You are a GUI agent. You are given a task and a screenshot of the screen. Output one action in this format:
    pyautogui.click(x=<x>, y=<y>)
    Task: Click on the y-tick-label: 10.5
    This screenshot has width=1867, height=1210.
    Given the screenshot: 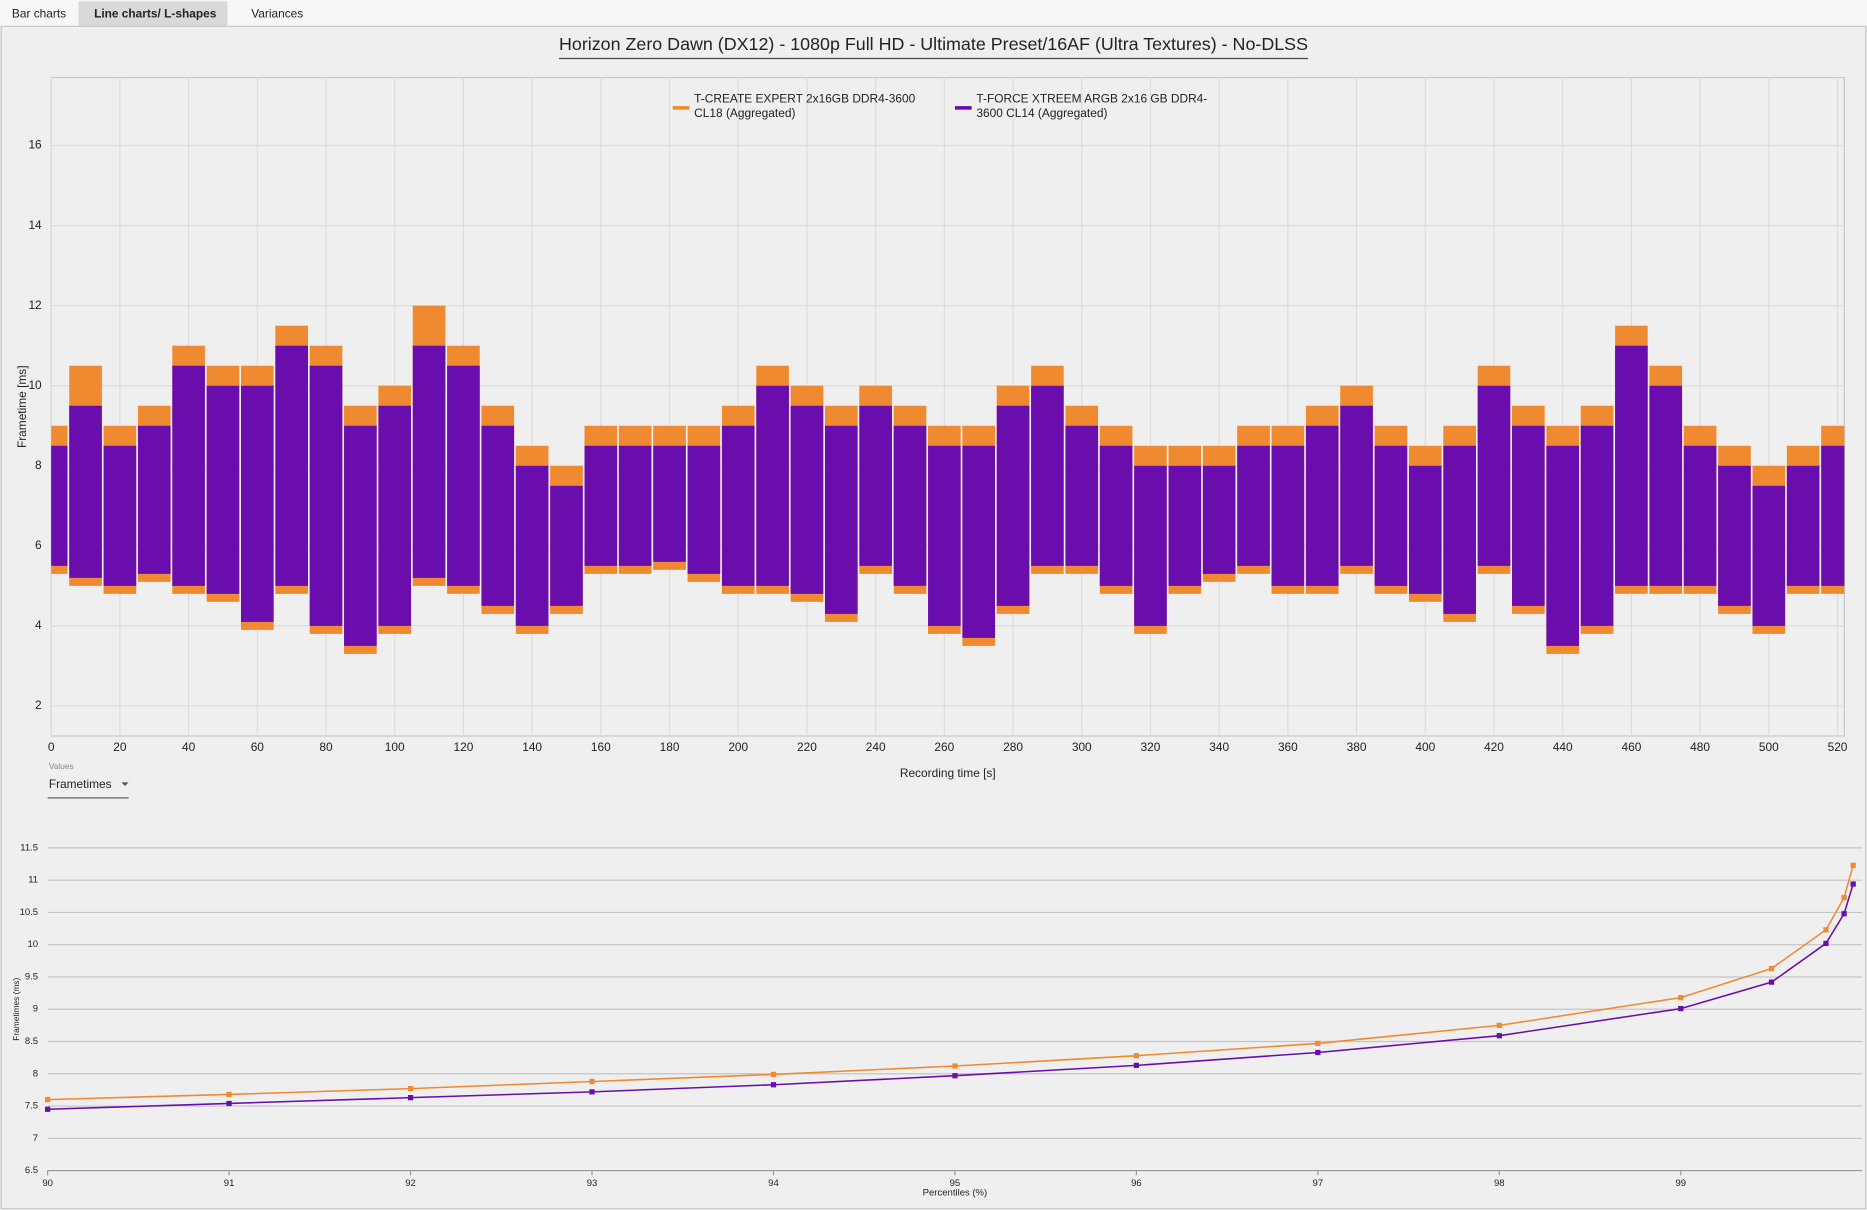 What is the action you would take?
    pyautogui.click(x=29, y=912)
    